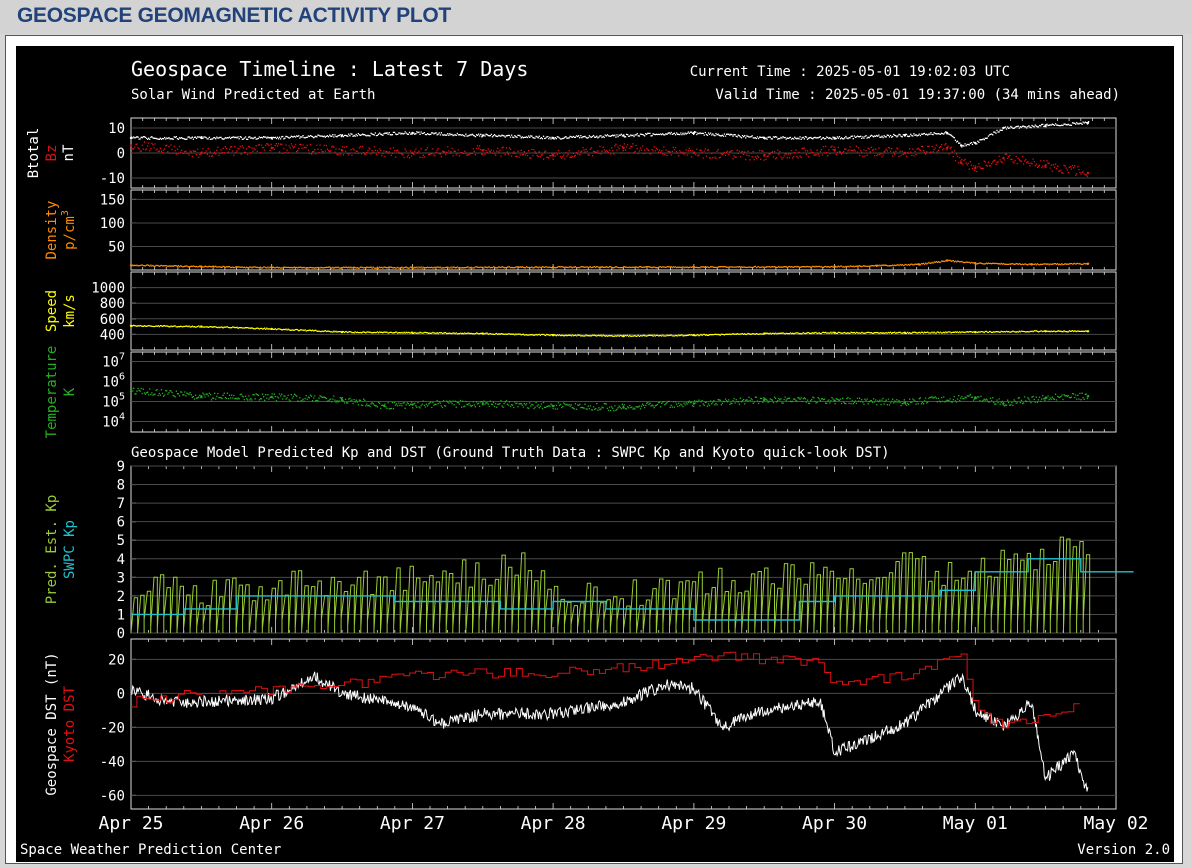 The width and height of the screenshot is (1191, 868). Describe the element at coordinates (850, 72) in the screenshot. I see `current-time: Current Time : 2025-05-01 19:02:03 UTC` at that location.